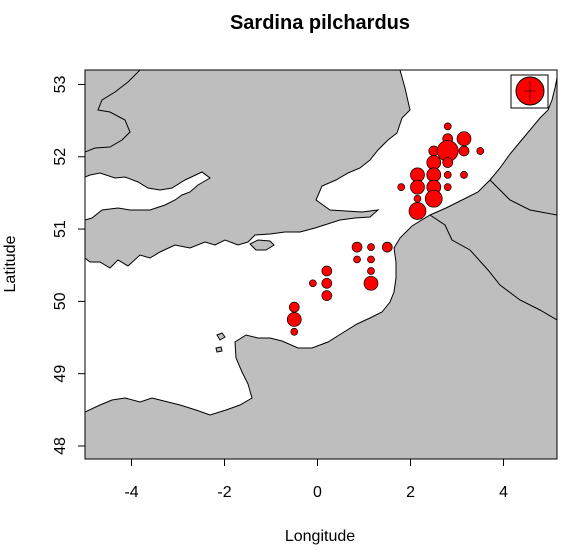 The width and height of the screenshot is (566, 554). What do you see at coordinates (503, 492) in the screenshot?
I see `x-tick-label: 4` at bounding box center [503, 492].